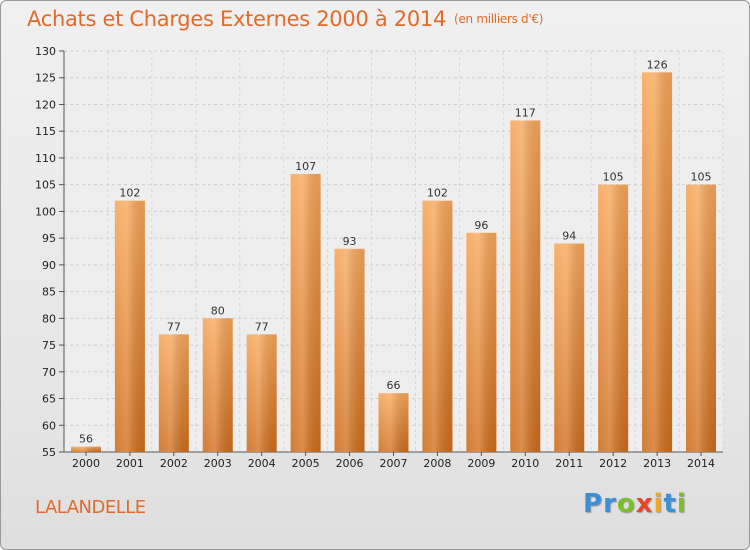  What do you see at coordinates (86, 439) in the screenshot?
I see `data-label: 56` at bounding box center [86, 439].